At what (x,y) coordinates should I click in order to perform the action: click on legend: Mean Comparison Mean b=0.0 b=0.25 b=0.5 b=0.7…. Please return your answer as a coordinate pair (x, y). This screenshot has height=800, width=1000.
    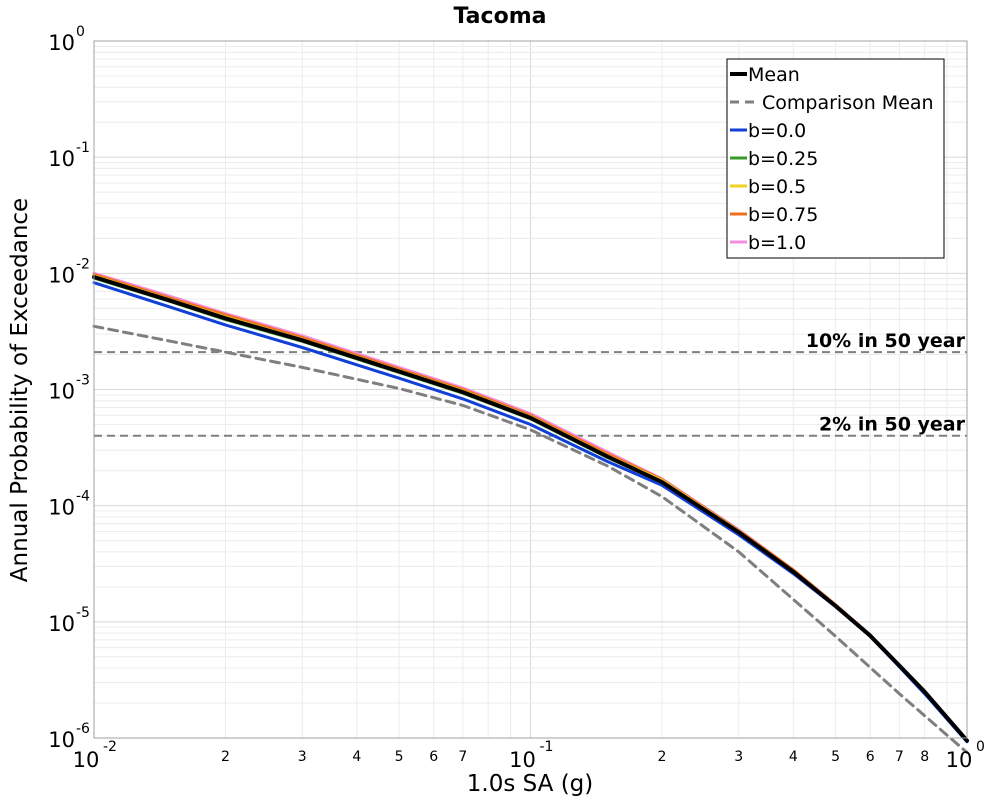
    Looking at the image, I should click on (835, 158).